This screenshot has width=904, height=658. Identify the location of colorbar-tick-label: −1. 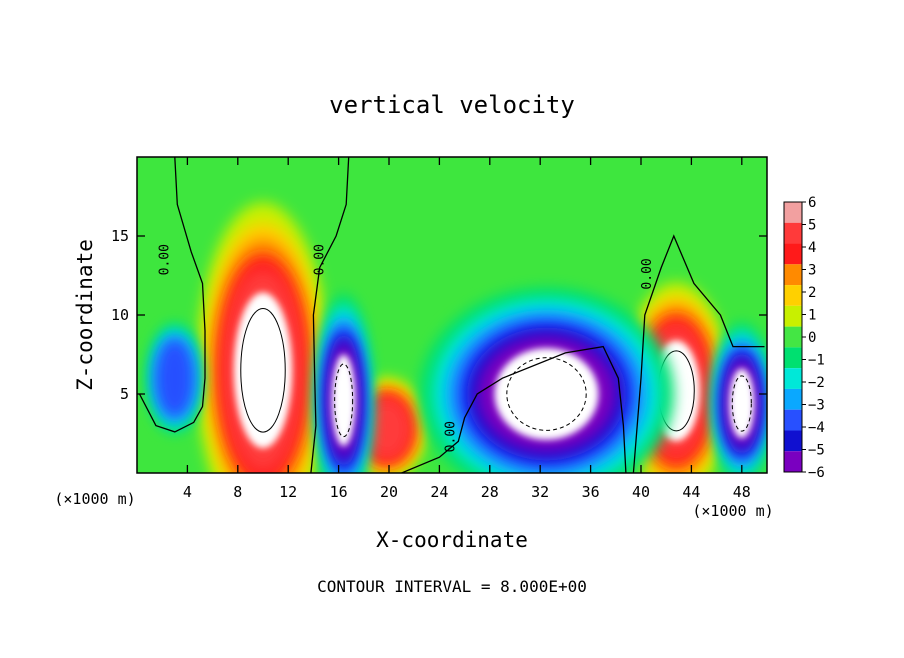
(816, 361).